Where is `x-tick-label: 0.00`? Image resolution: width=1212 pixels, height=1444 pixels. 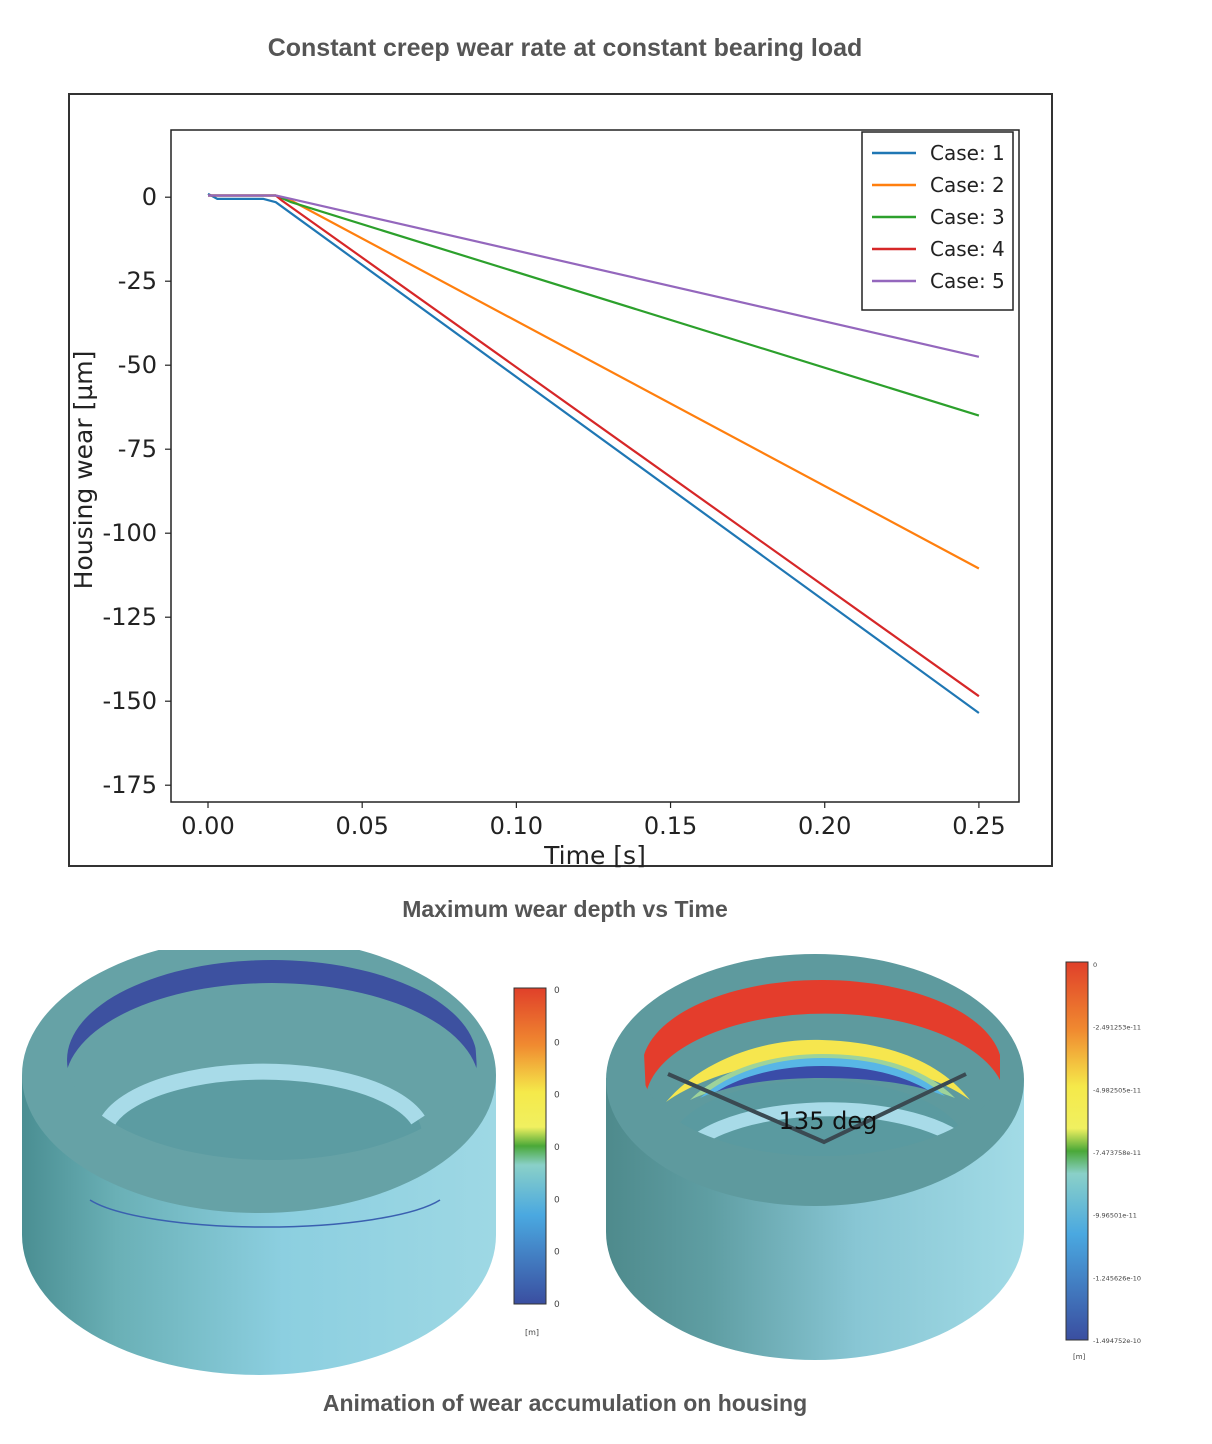
x-tick-label: 0.00 is located at coordinates (207, 826).